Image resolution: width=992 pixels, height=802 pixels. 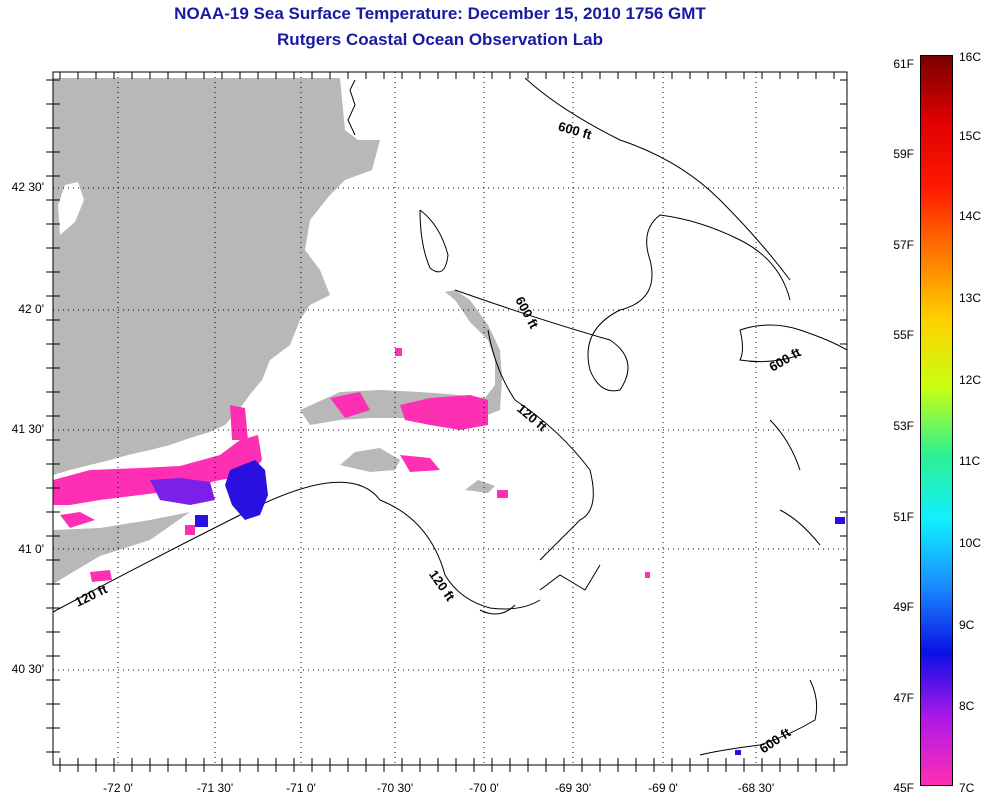 What do you see at coordinates (970, 57) in the screenshot?
I see `colorbar-label-c: 16C` at bounding box center [970, 57].